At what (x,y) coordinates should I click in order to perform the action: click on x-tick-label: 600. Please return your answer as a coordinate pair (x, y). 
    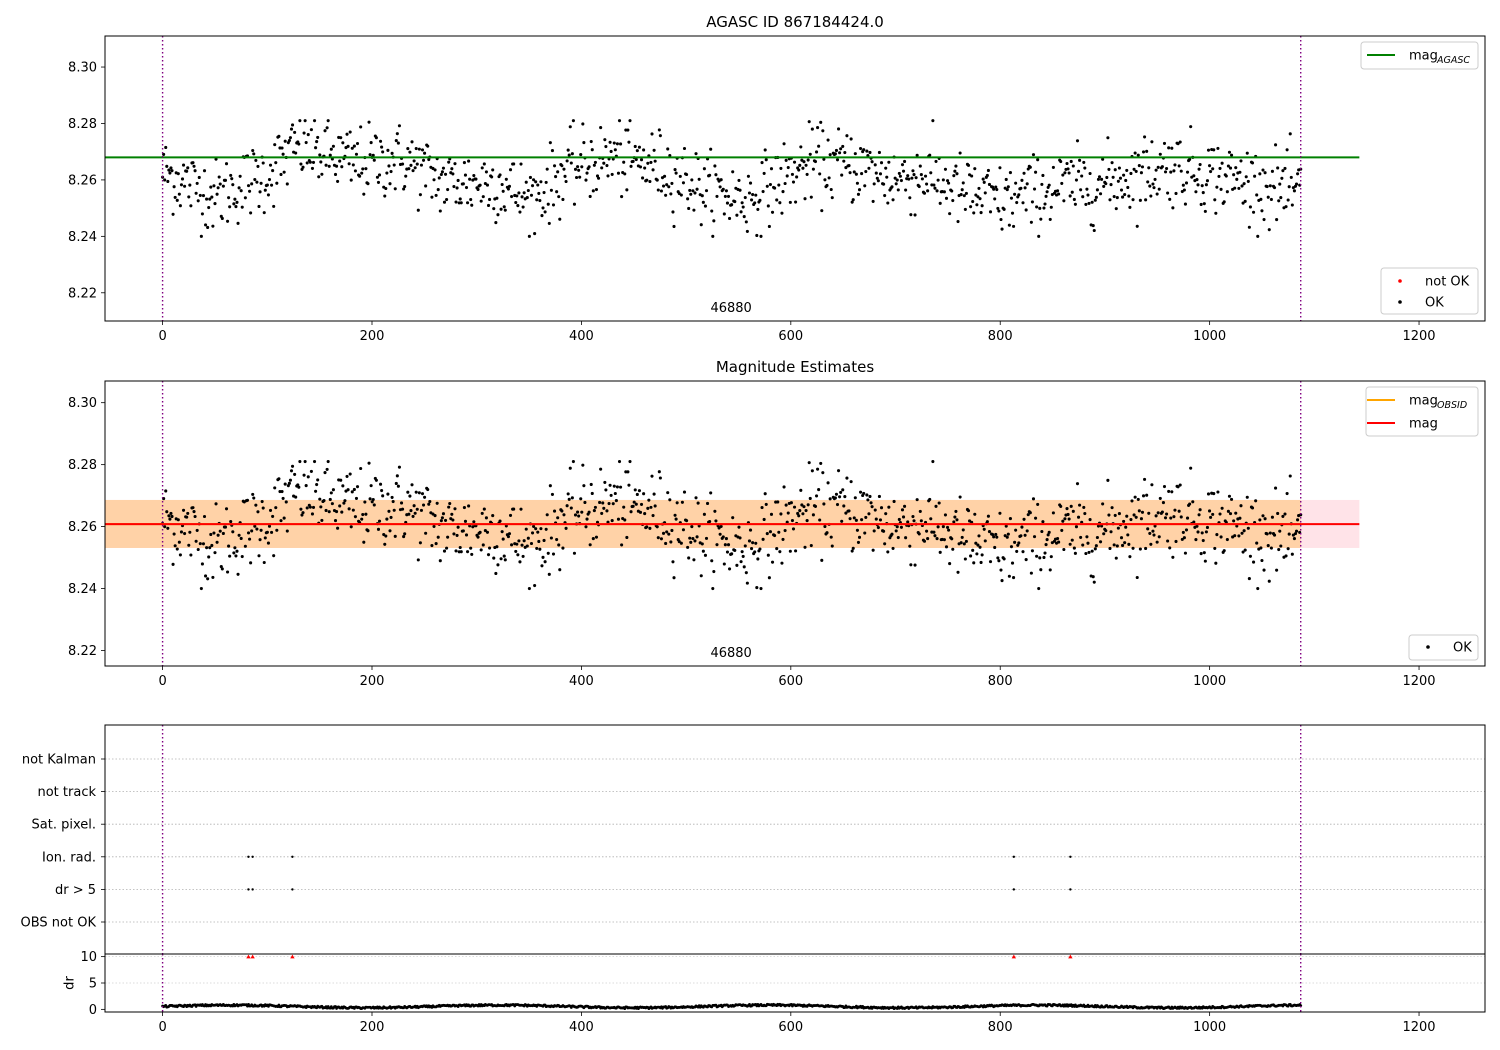
    Looking at the image, I should click on (790, 336).